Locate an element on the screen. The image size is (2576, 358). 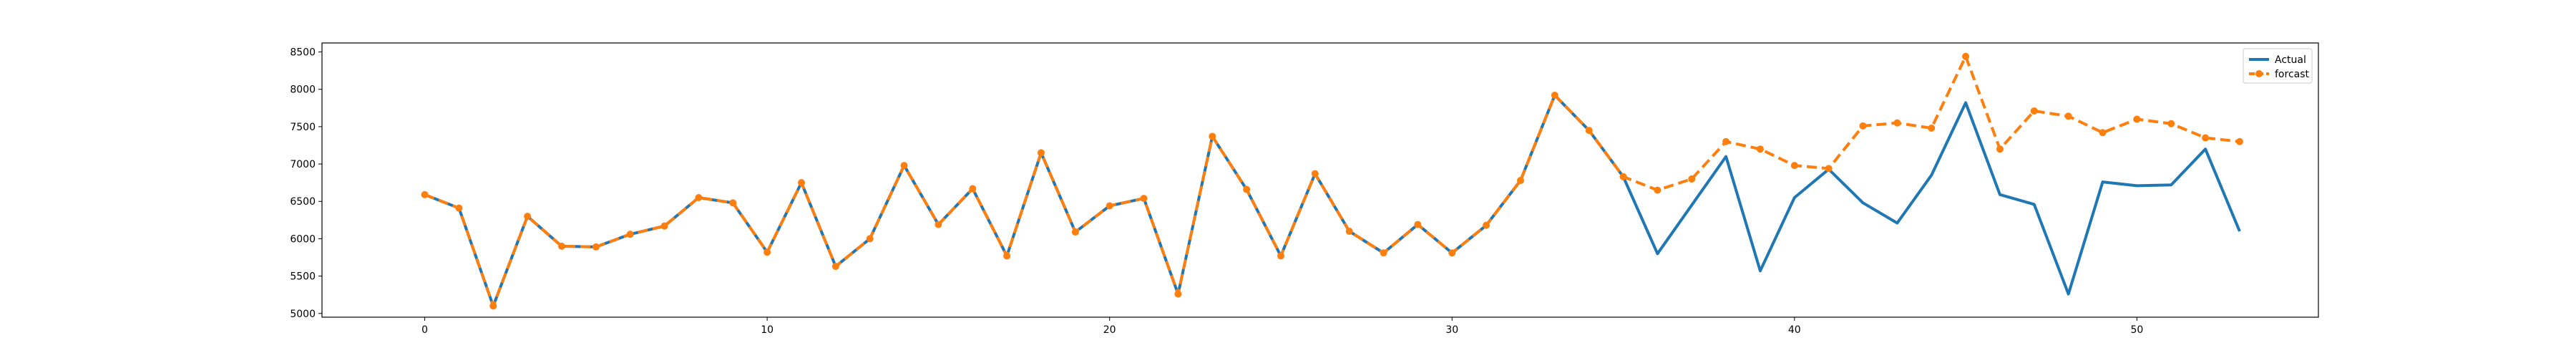
y-tick-label: 7500 is located at coordinates (303, 127).